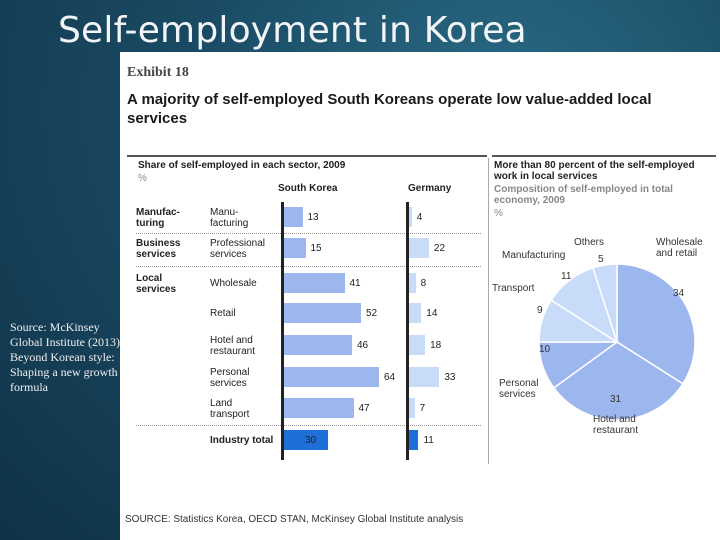 The image size is (720, 540). Describe the element at coordinates (439, 248) in the screenshot. I see `value-label-germany: 22` at that location.